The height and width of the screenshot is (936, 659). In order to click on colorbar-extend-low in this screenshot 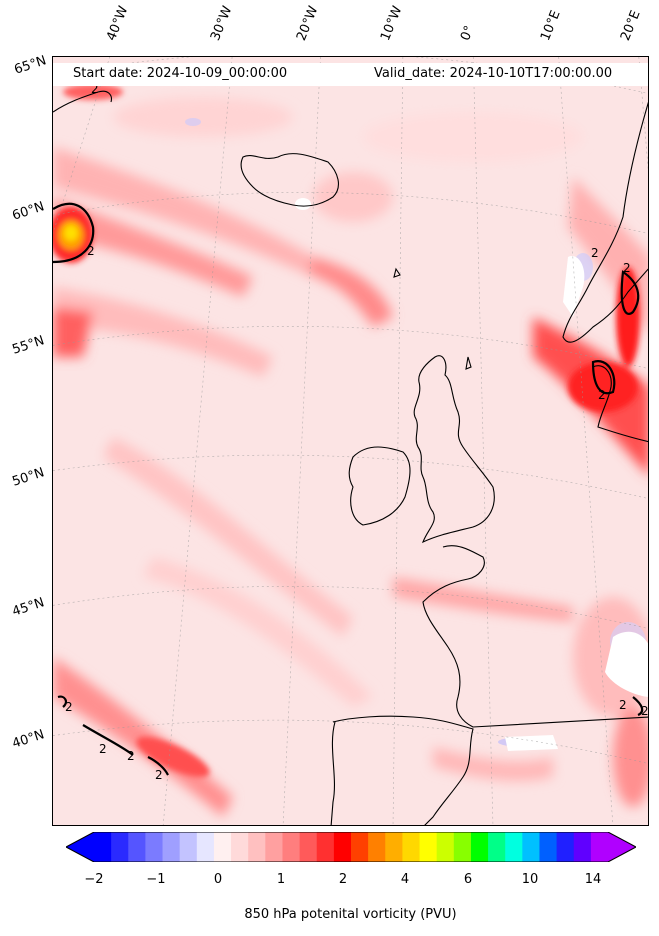, I will do `click(80, 847)`.